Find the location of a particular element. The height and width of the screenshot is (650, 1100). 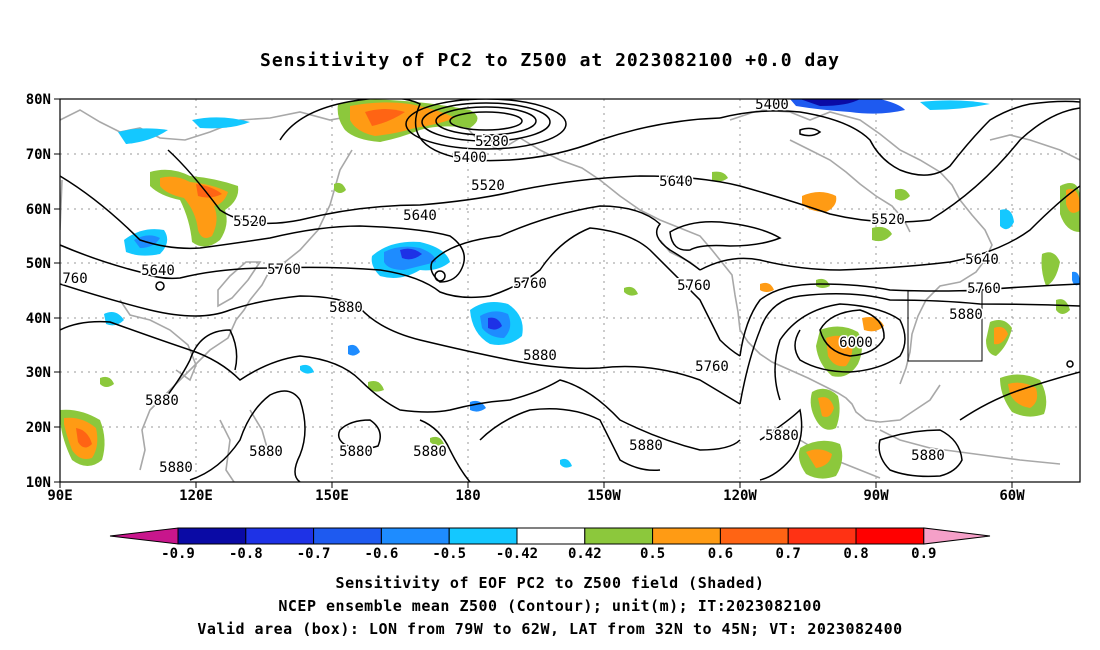

lat-label: 40N is located at coordinates (38, 319).